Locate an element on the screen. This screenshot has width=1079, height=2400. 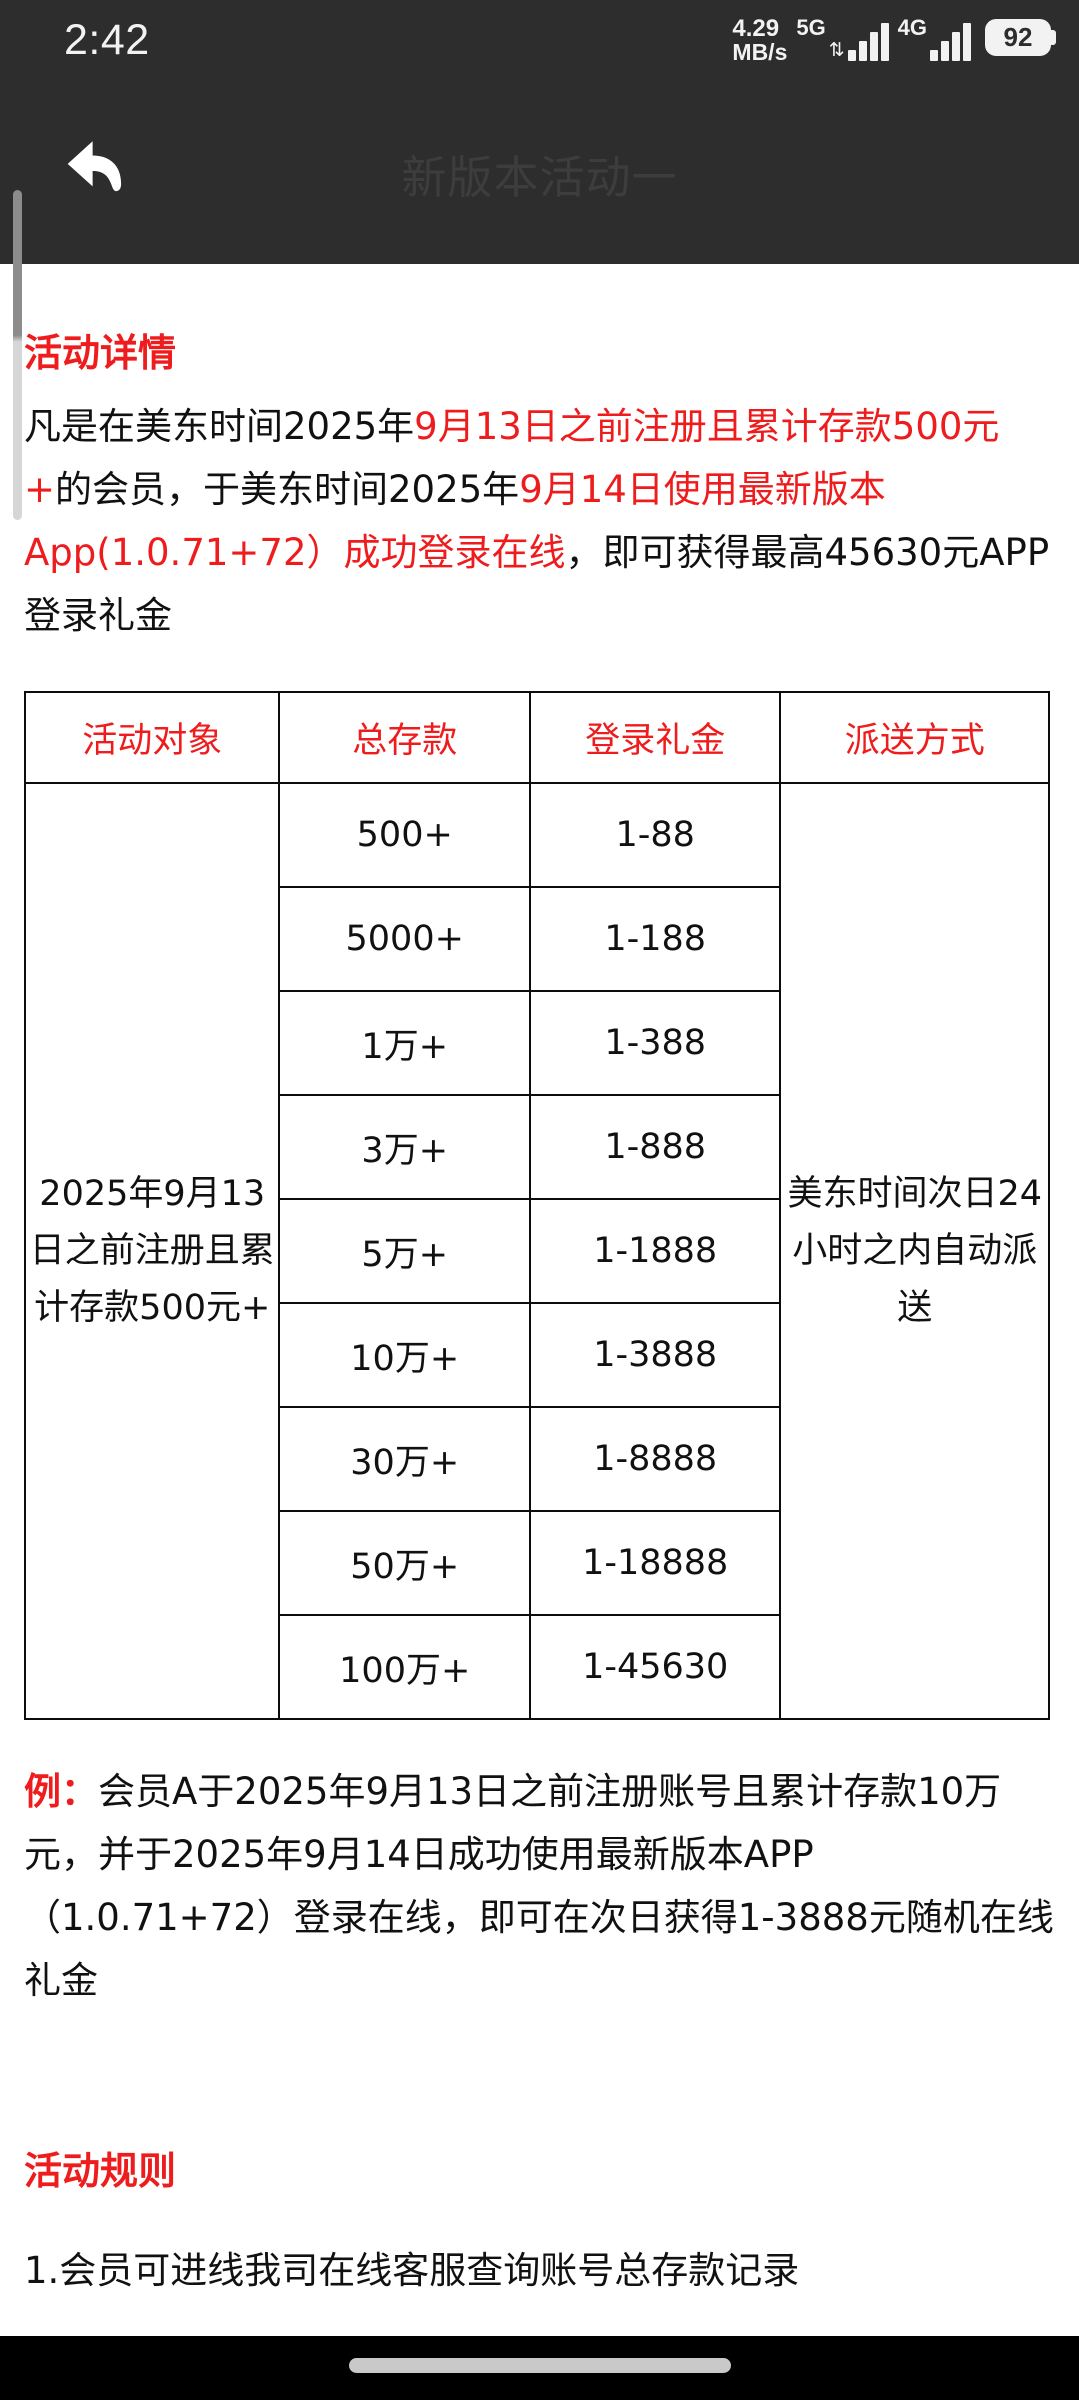
network-speed-indicator: 4.29 MB/s is located at coordinates (760, 40).